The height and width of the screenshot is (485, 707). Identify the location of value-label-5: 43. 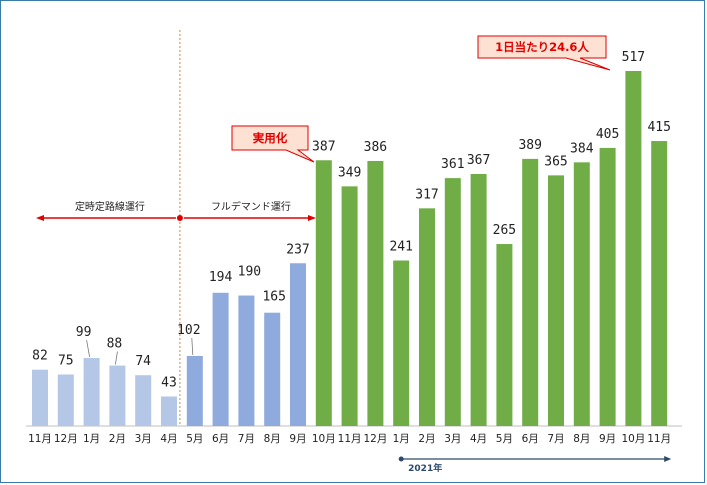
(169, 382).